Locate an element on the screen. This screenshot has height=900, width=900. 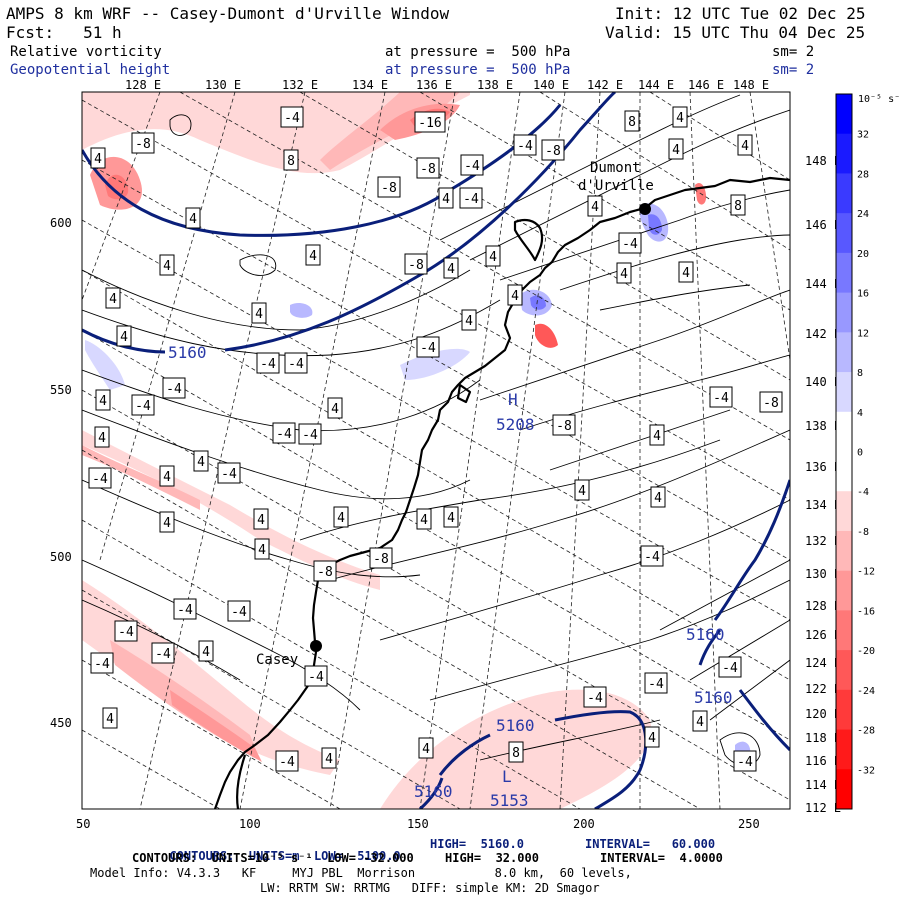
high-marker: H is located at coordinates (513, 399).